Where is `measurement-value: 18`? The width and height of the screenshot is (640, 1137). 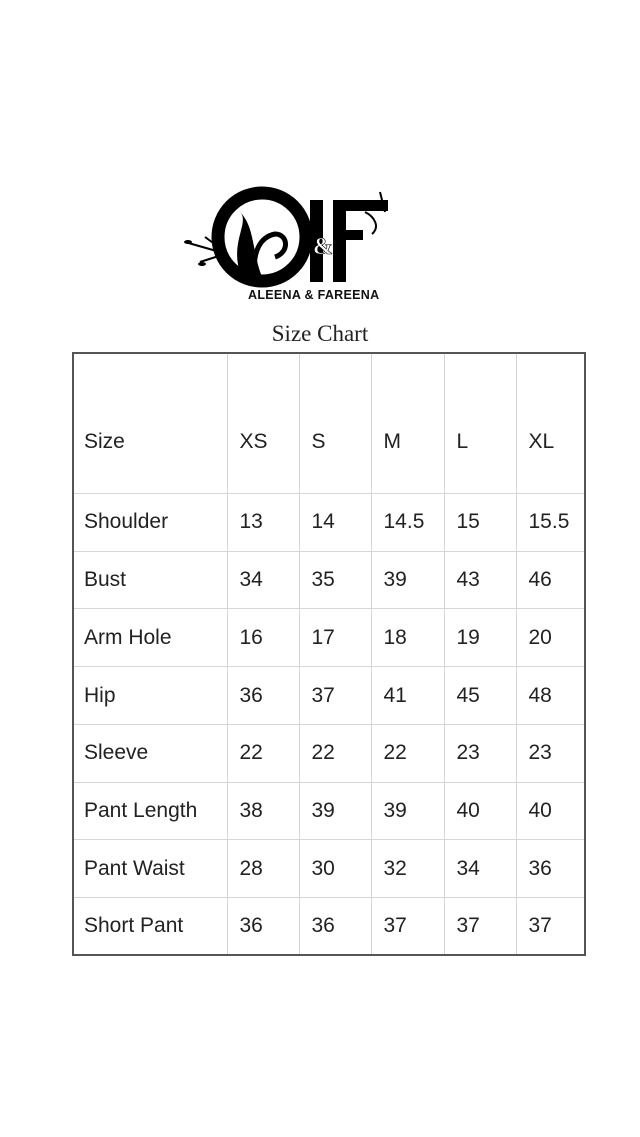
measurement-value: 18 is located at coordinates (407, 638).